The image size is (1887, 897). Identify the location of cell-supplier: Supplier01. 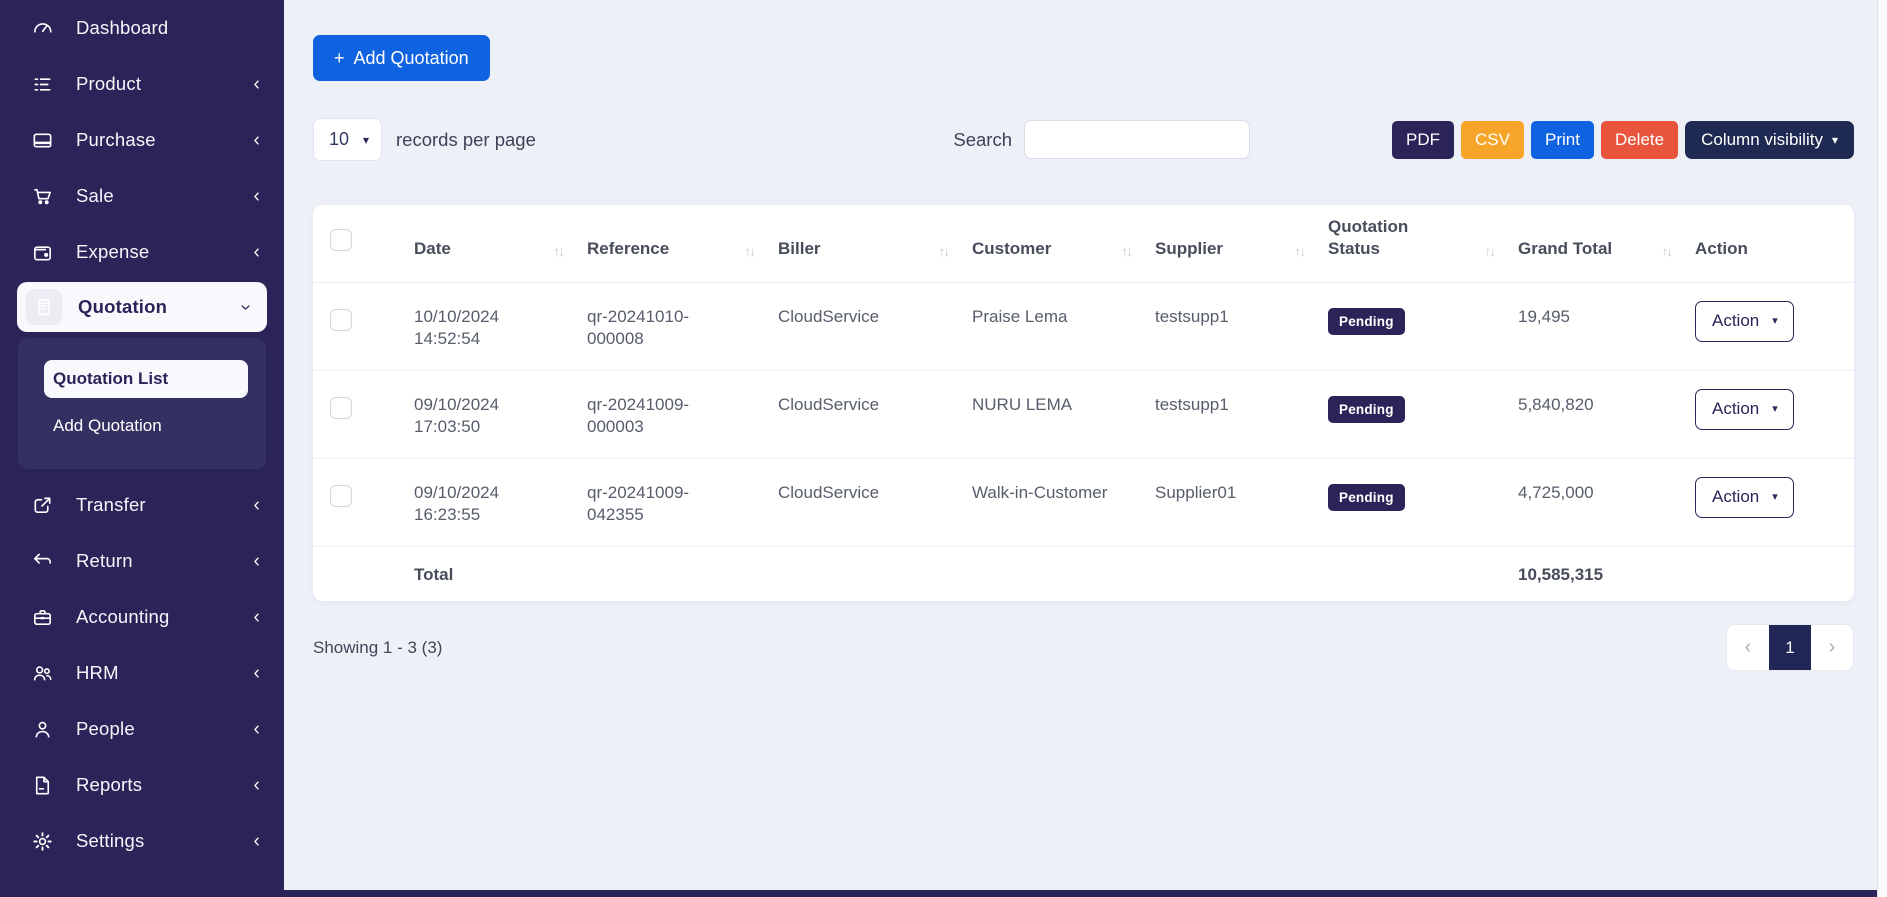
(1231, 502).